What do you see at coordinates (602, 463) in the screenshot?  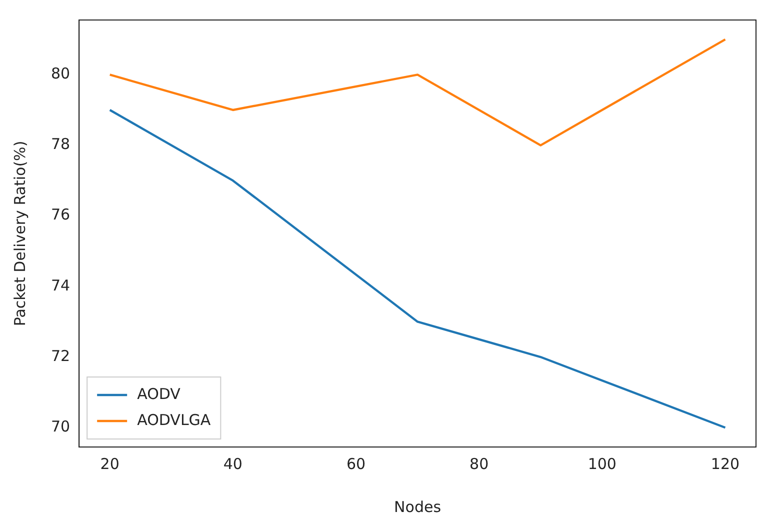 I see `x-tick-label: 100` at bounding box center [602, 463].